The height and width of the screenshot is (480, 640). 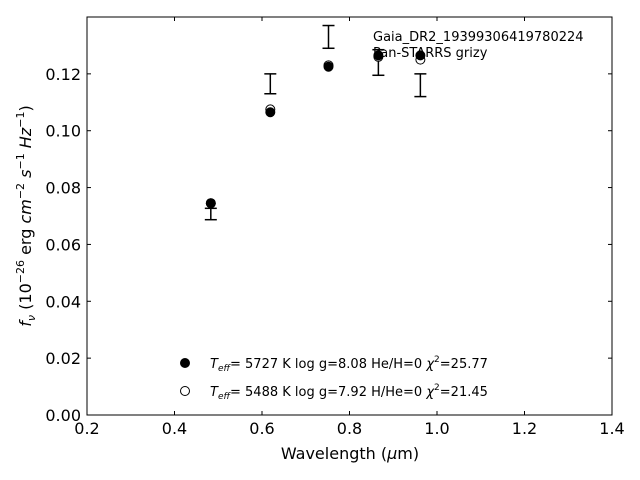 I want to click on y-tick-label: 0.06, so click(x=63, y=244).